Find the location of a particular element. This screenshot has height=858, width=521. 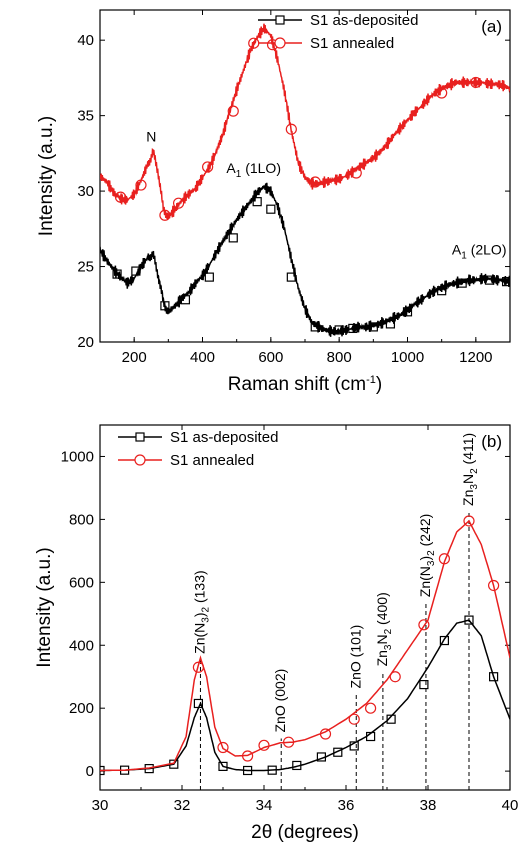

y-tick-label: 0 is located at coordinates (90, 771).